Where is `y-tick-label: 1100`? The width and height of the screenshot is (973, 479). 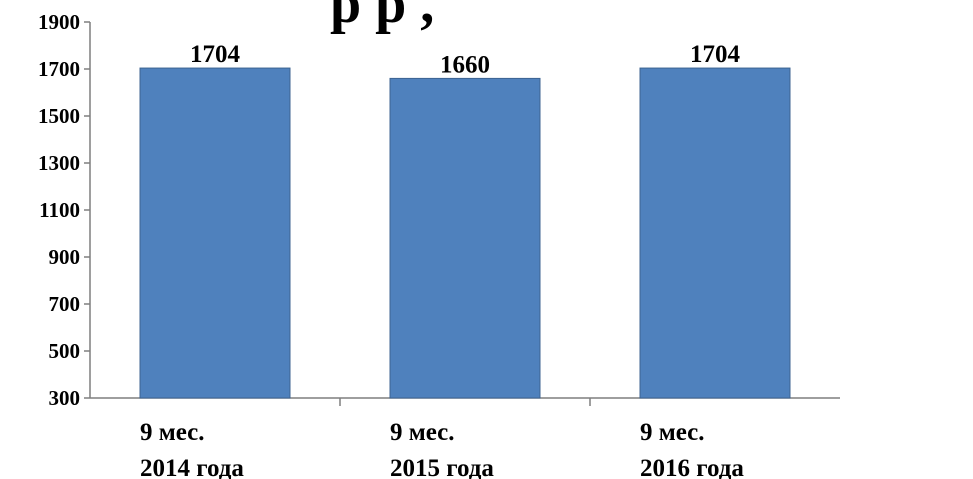 y-tick-label: 1100 is located at coordinates (59, 210).